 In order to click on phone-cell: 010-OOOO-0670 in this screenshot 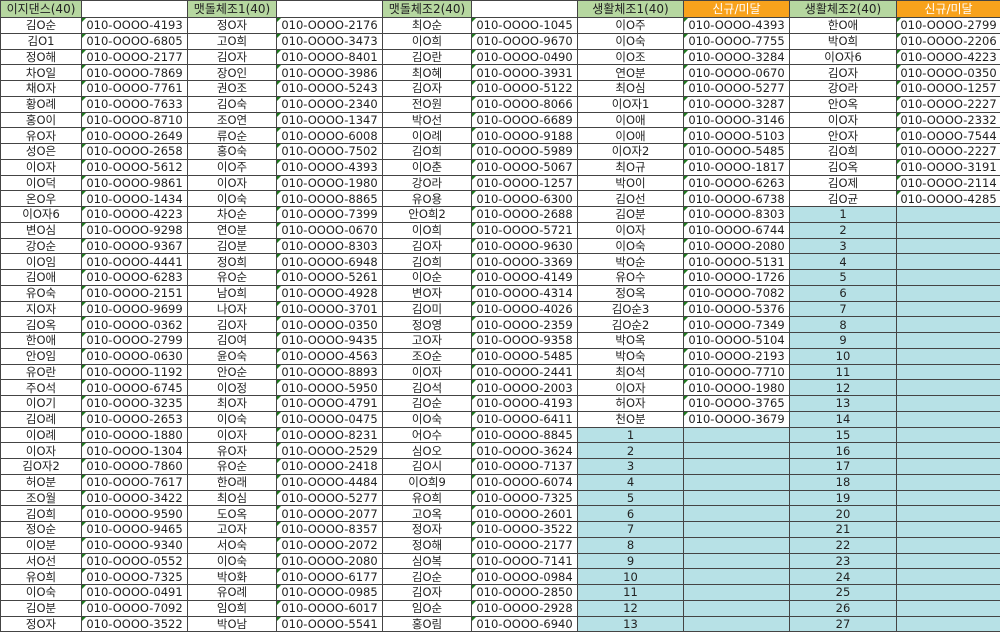, I will do `click(330, 230)`.